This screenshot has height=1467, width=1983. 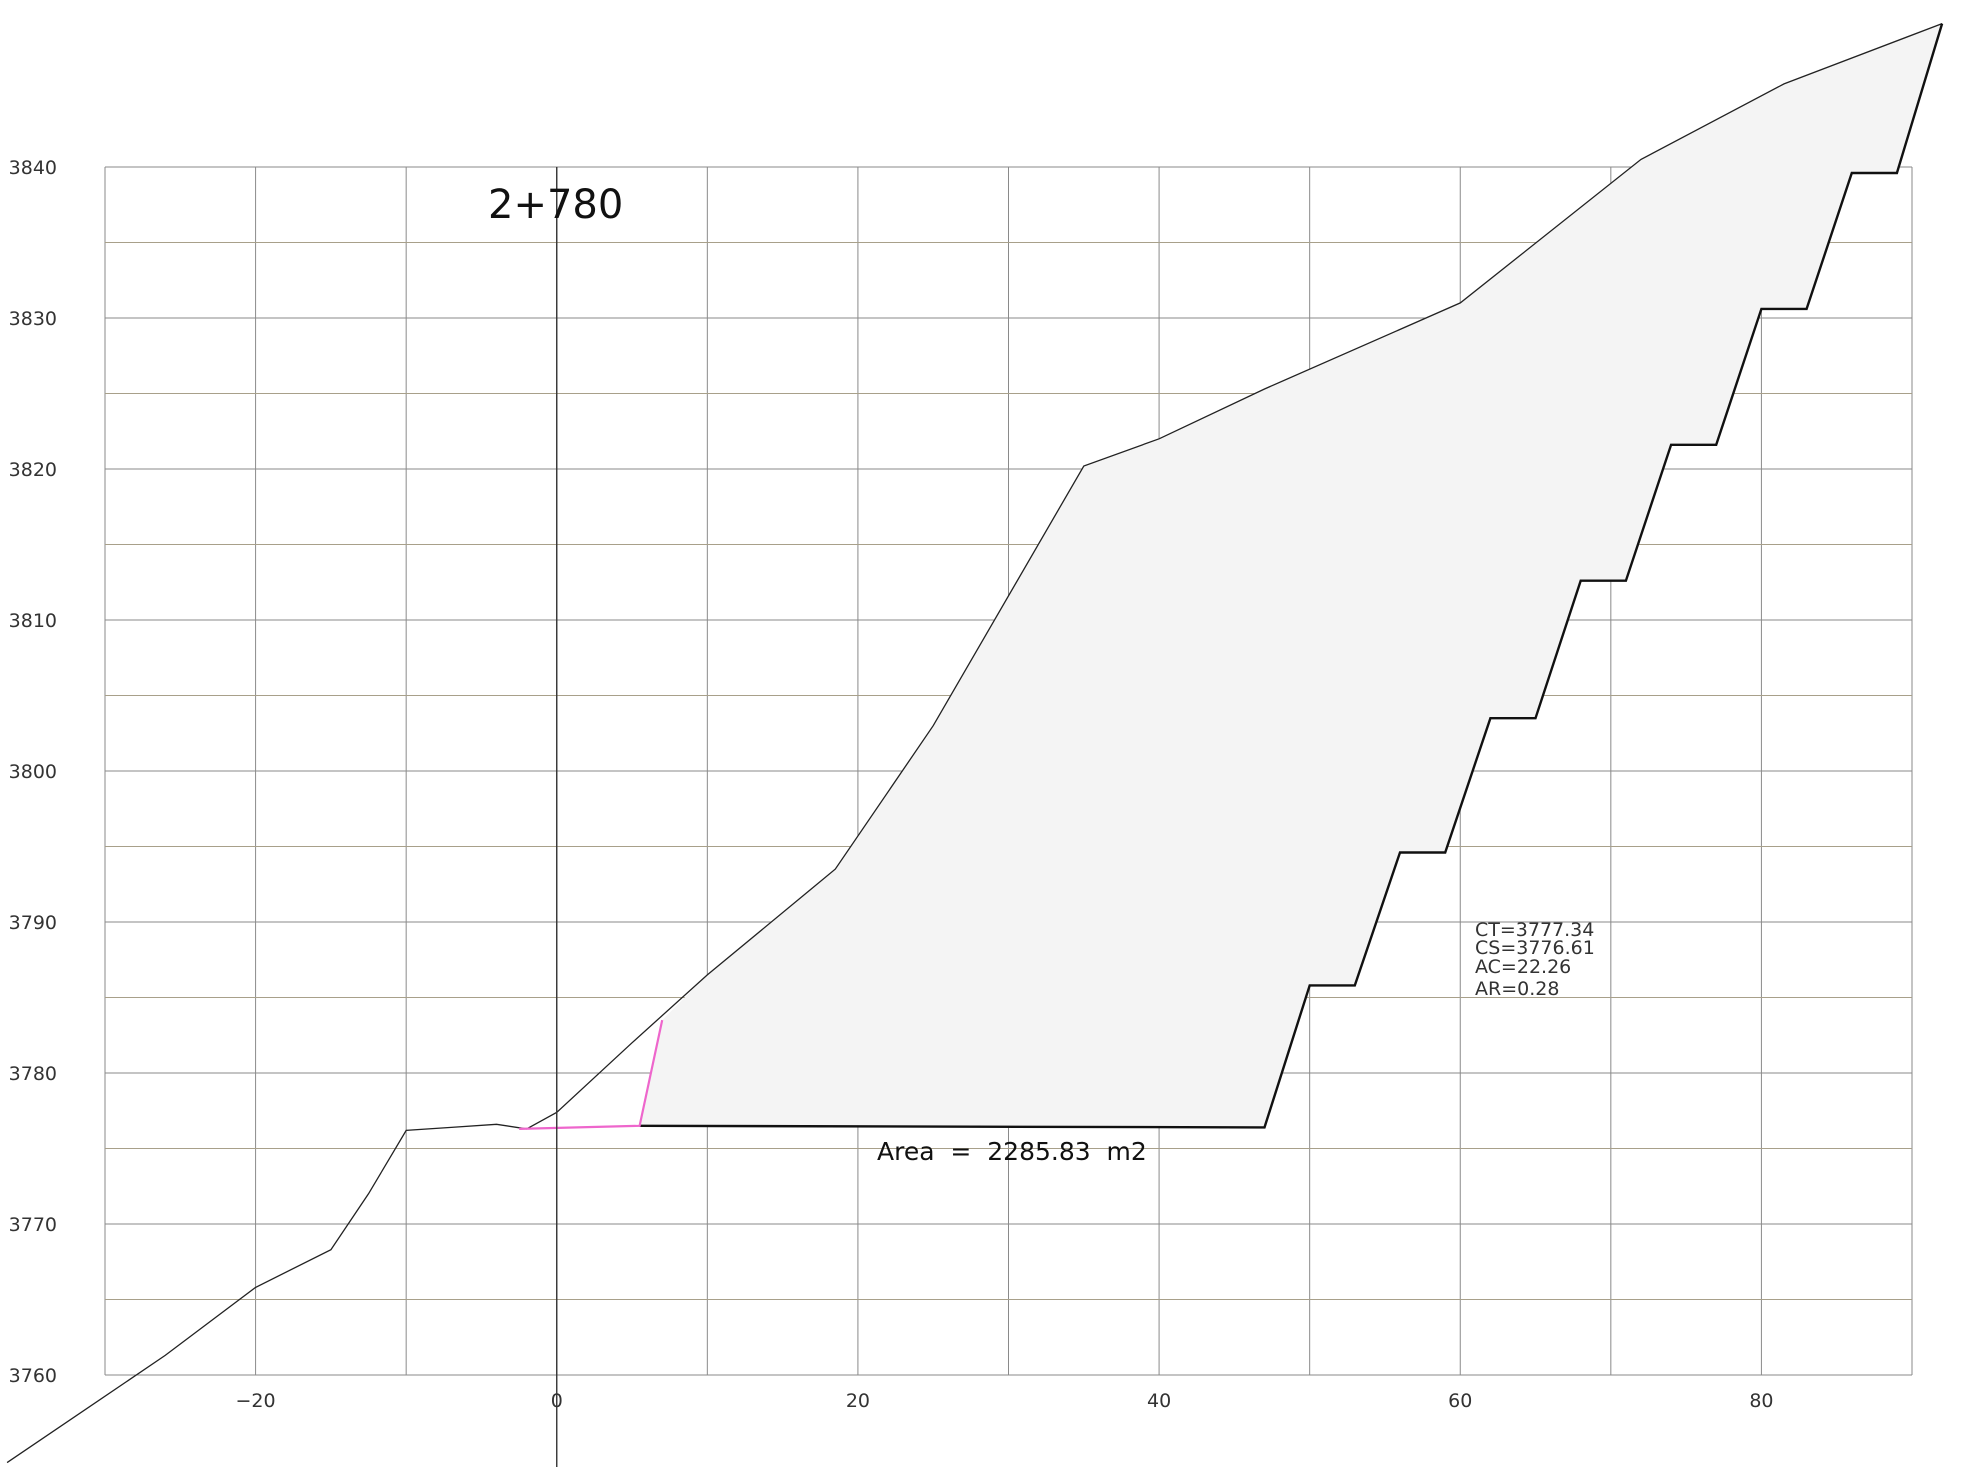 I want to click on y-tick-label: 3810, so click(x=33, y=621).